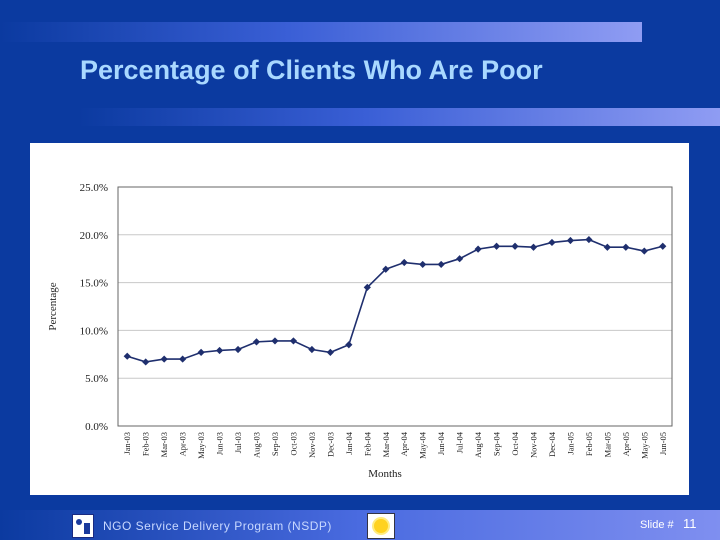  What do you see at coordinates (460, 442) in the screenshot?
I see `x-tick-label: Jul-04` at bounding box center [460, 442].